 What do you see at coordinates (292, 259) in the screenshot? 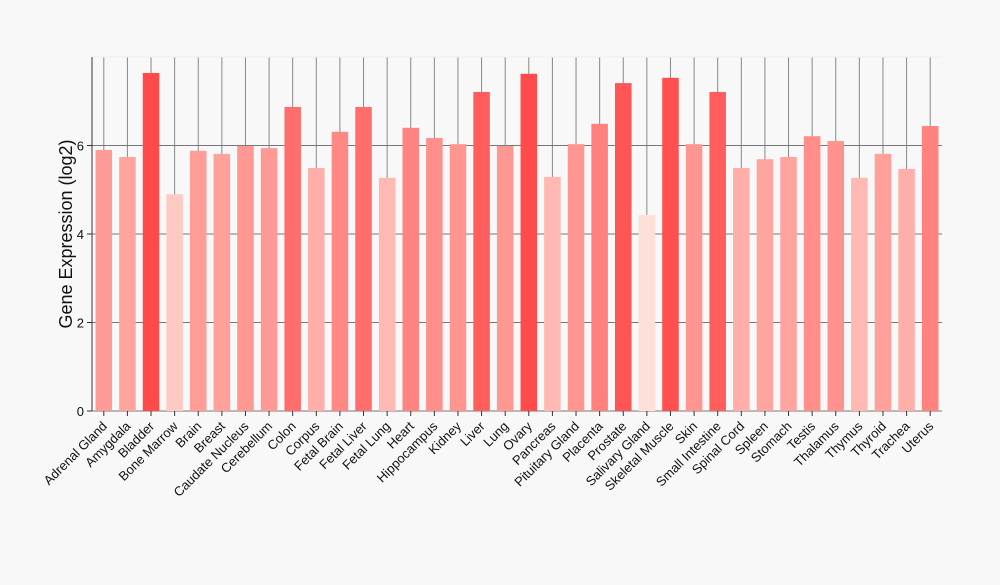
I see `bar-colon` at bounding box center [292, 259].